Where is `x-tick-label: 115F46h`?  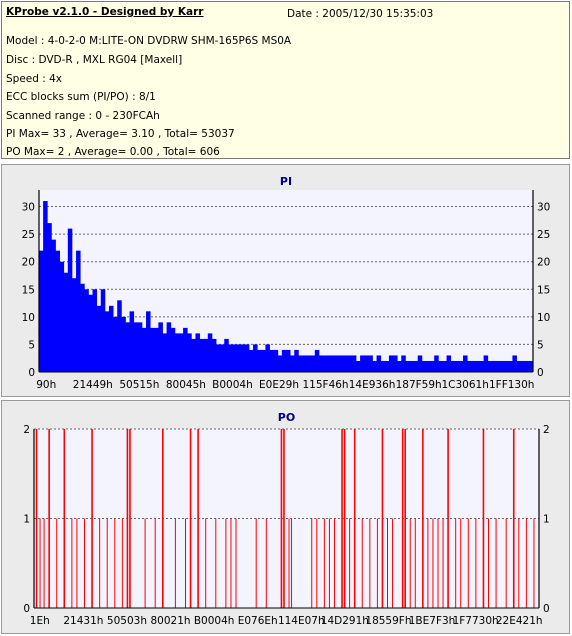 x-tick-label: 115F46h is located at coordinates (325, 385).